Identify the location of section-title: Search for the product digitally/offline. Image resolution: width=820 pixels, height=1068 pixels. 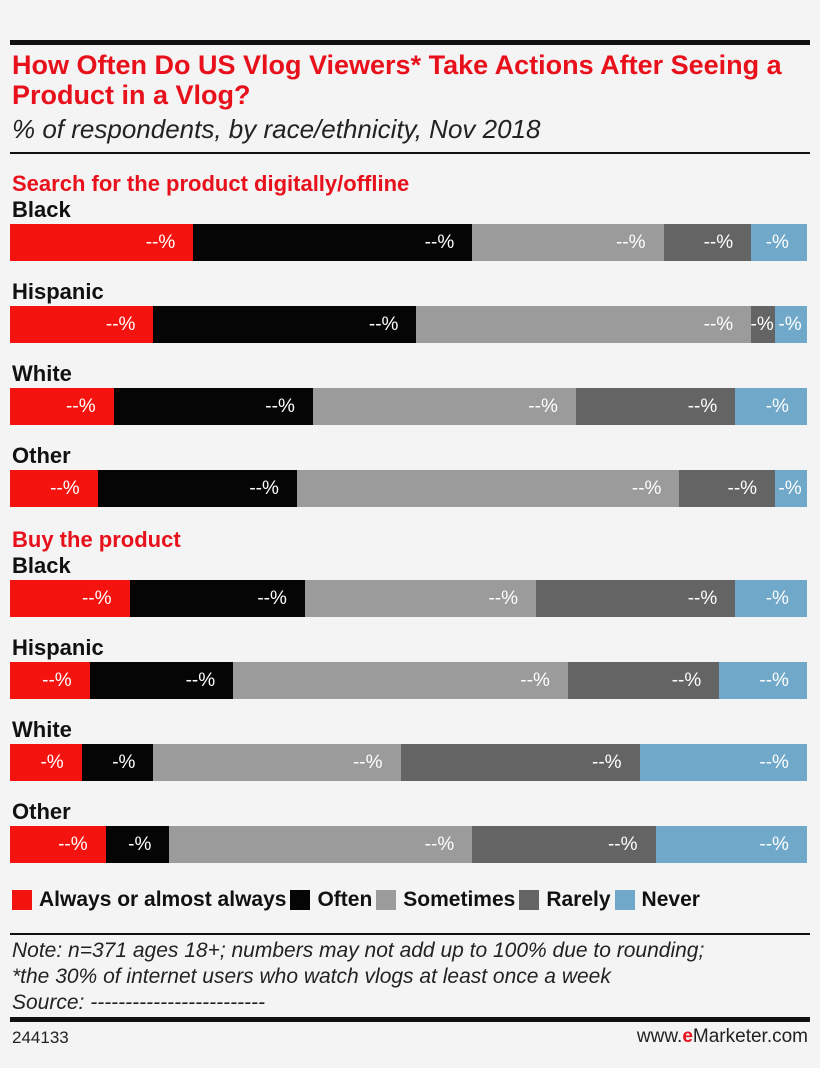
(211, 183).